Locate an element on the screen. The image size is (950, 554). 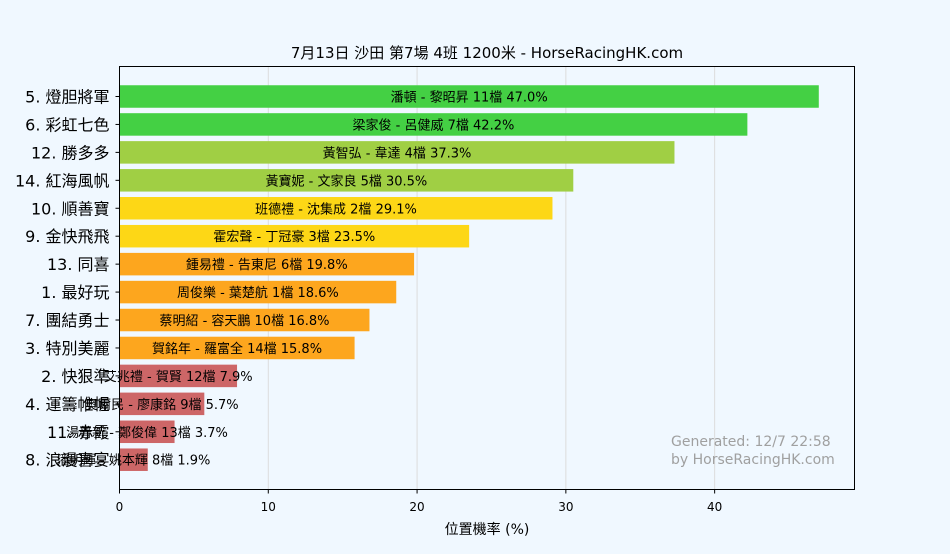
bar-label: 黃智弘 - 韋達 4檔 37.3% is located at coordinates (397, 153).